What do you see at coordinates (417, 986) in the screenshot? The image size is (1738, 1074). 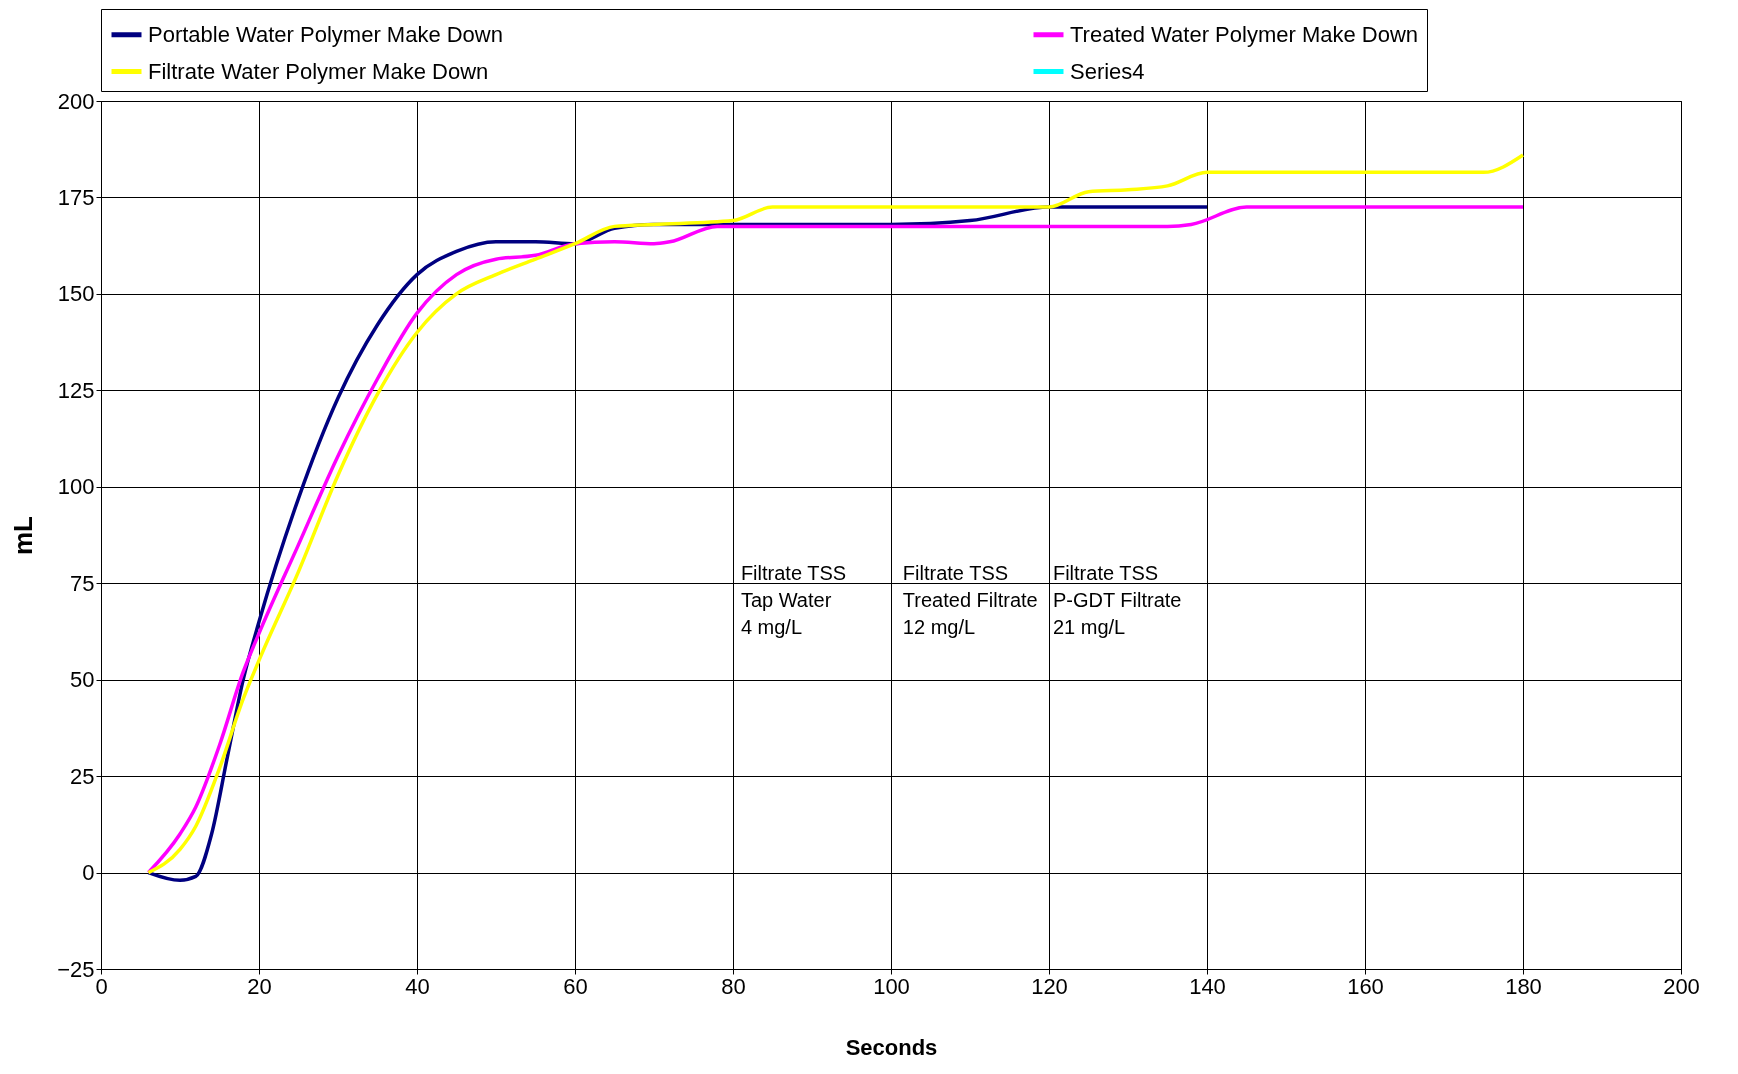 I see `x-tick-label: 40` at bounding box center [417, 986].